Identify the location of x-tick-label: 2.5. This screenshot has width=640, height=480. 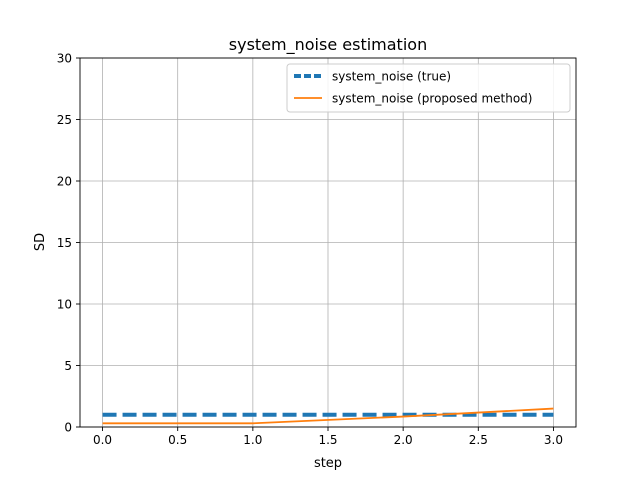
(478, 440).